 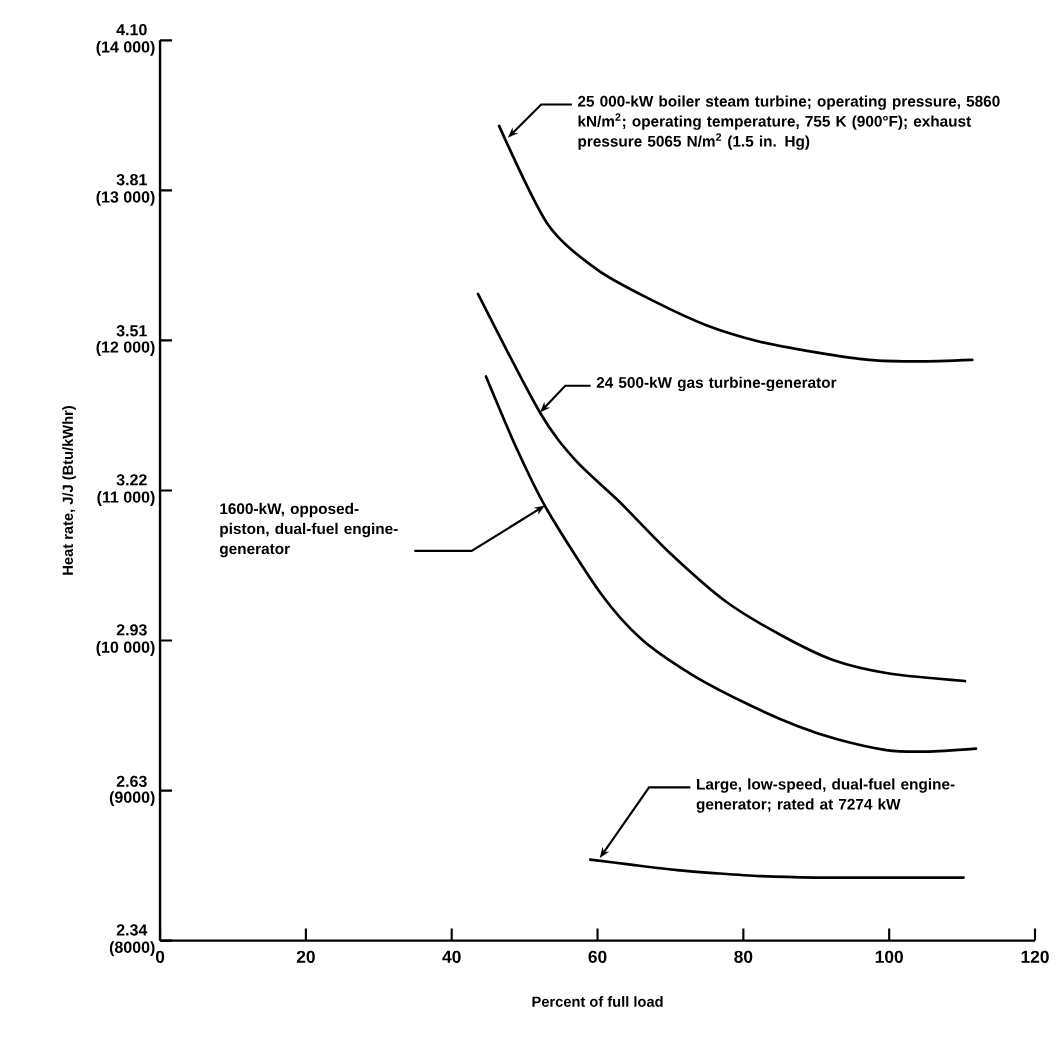 I want to click on y-tick-label: (10 000), so click(x=125, y=649).